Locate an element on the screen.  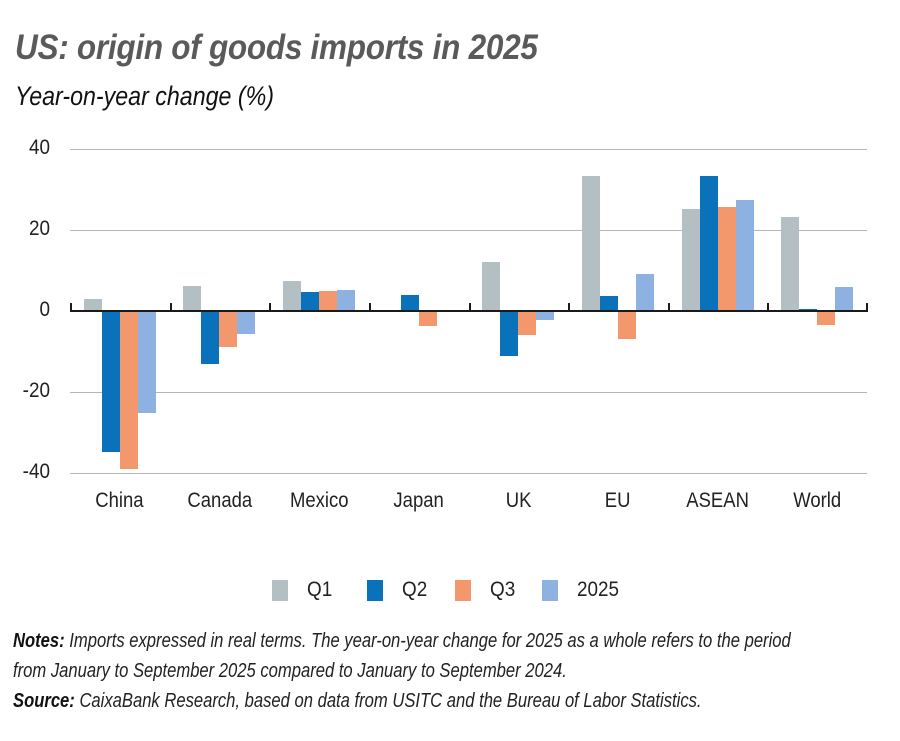
bar-china-q1 is located at coordinates (92, 304).